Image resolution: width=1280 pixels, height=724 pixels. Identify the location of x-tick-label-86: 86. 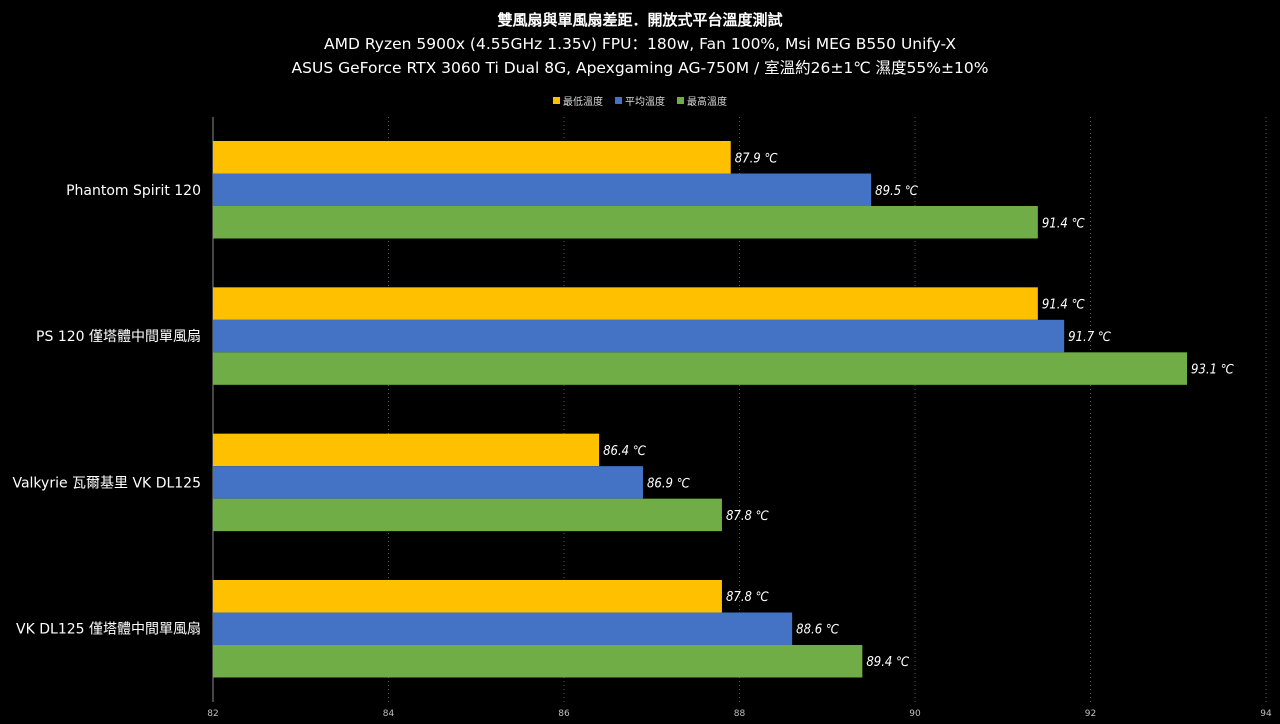
(564, 714).